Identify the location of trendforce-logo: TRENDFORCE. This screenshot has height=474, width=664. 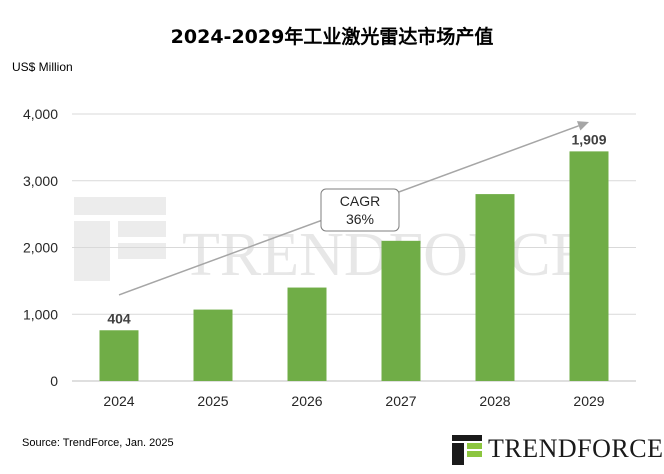
(557, 449).